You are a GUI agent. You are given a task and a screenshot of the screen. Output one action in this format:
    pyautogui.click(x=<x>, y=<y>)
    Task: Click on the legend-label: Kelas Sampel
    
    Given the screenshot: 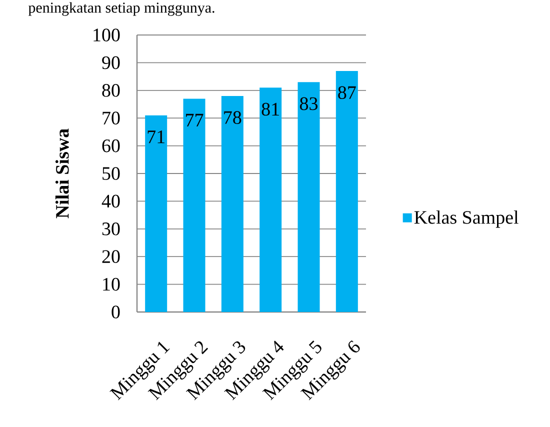 What is the action you would take?
    pyautogui.click(x=466, y=219)
    